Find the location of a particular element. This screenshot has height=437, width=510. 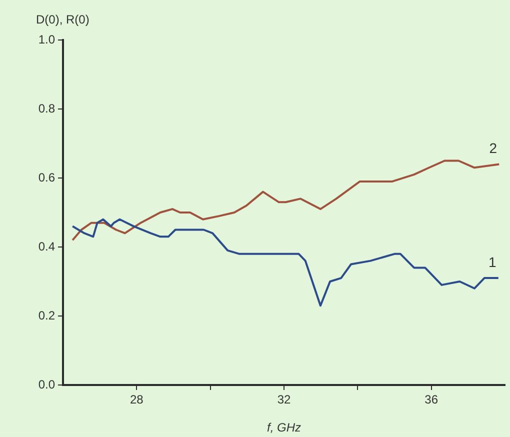

y-tick-label: 0.6 is located at coordinates (47, 177).